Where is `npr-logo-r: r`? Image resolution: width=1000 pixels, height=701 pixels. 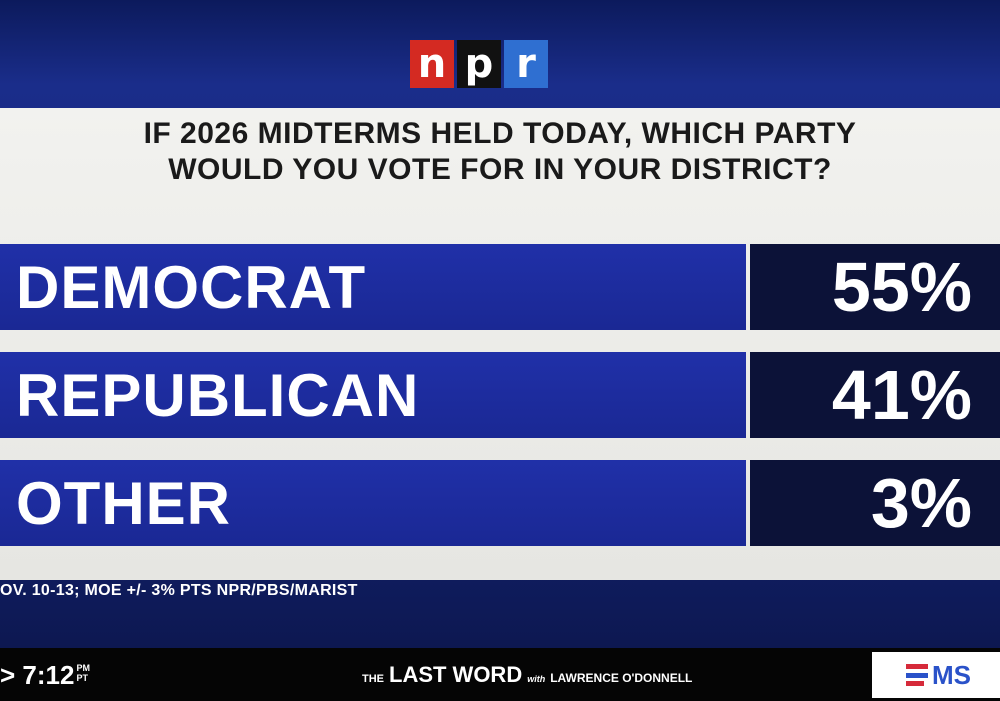 npr-logo-r: r is located at coordinates (526, 64).